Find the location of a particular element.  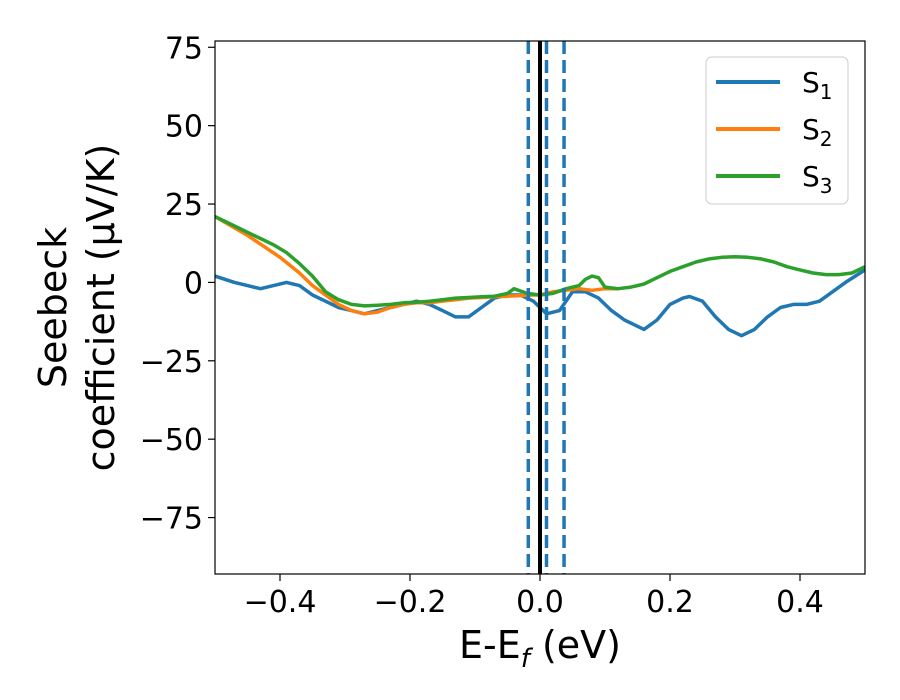

y-axis-title-line1: Seebeck is located at coordinates (53, 307).